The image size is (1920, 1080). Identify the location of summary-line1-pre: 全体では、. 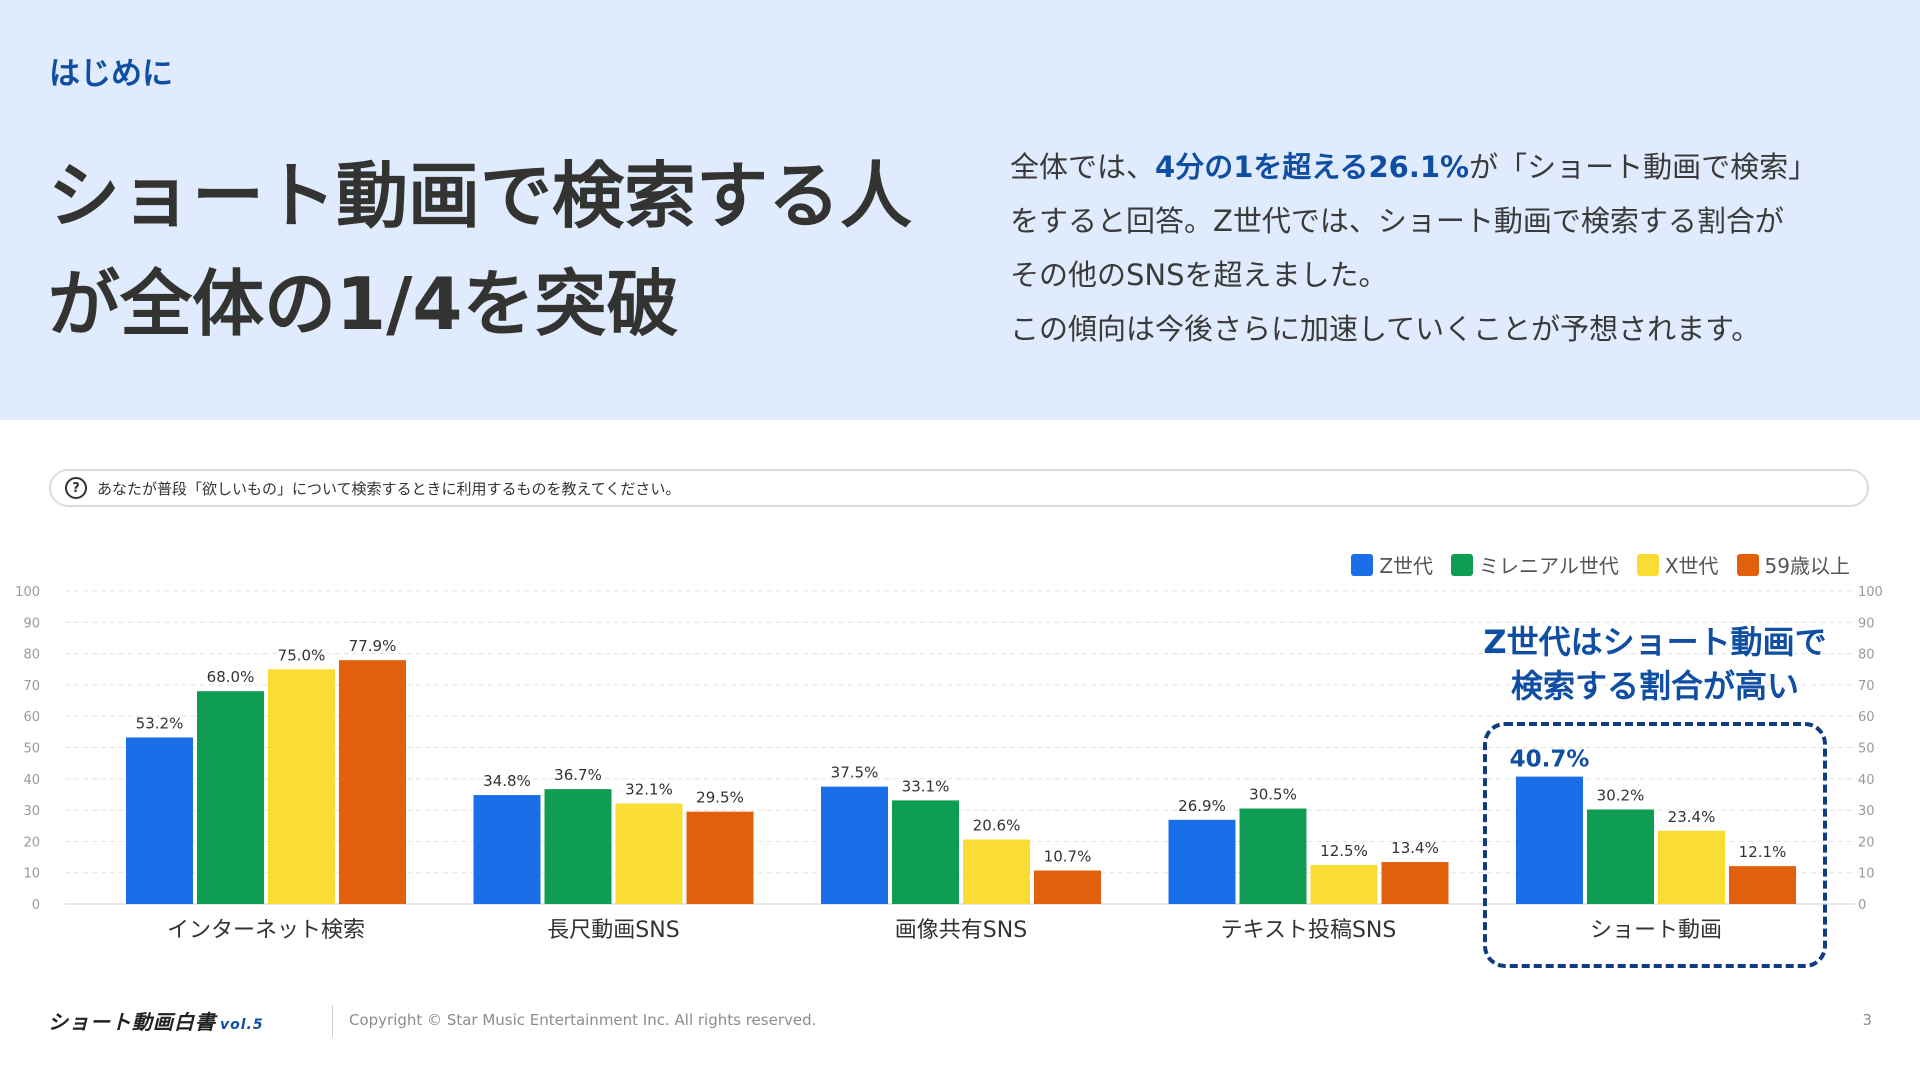
(1083, 167).